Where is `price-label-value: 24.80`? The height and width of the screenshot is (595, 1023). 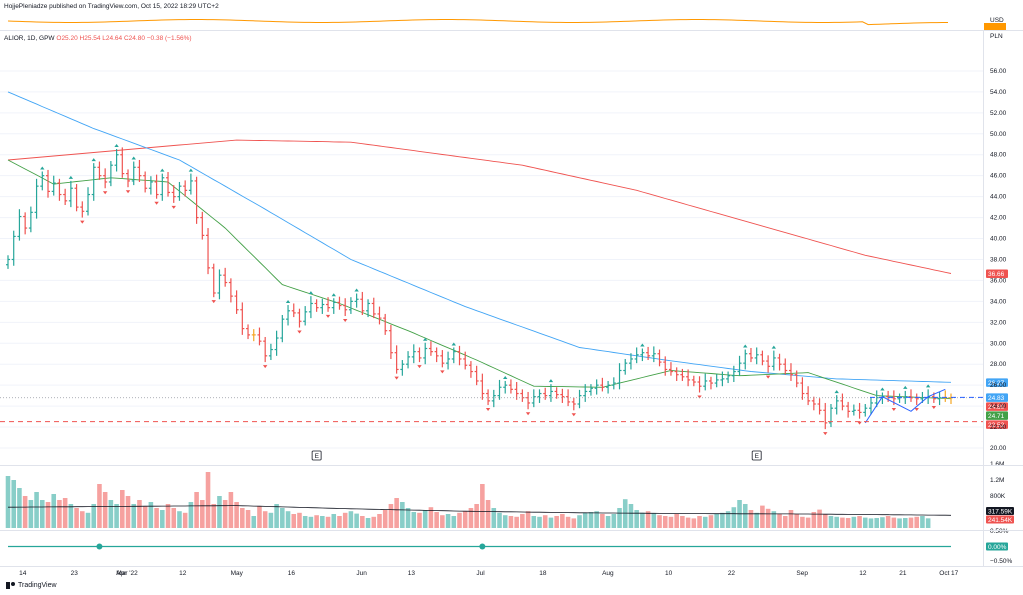 price-label-value: 24.80 is located at coordinates (996, 407).